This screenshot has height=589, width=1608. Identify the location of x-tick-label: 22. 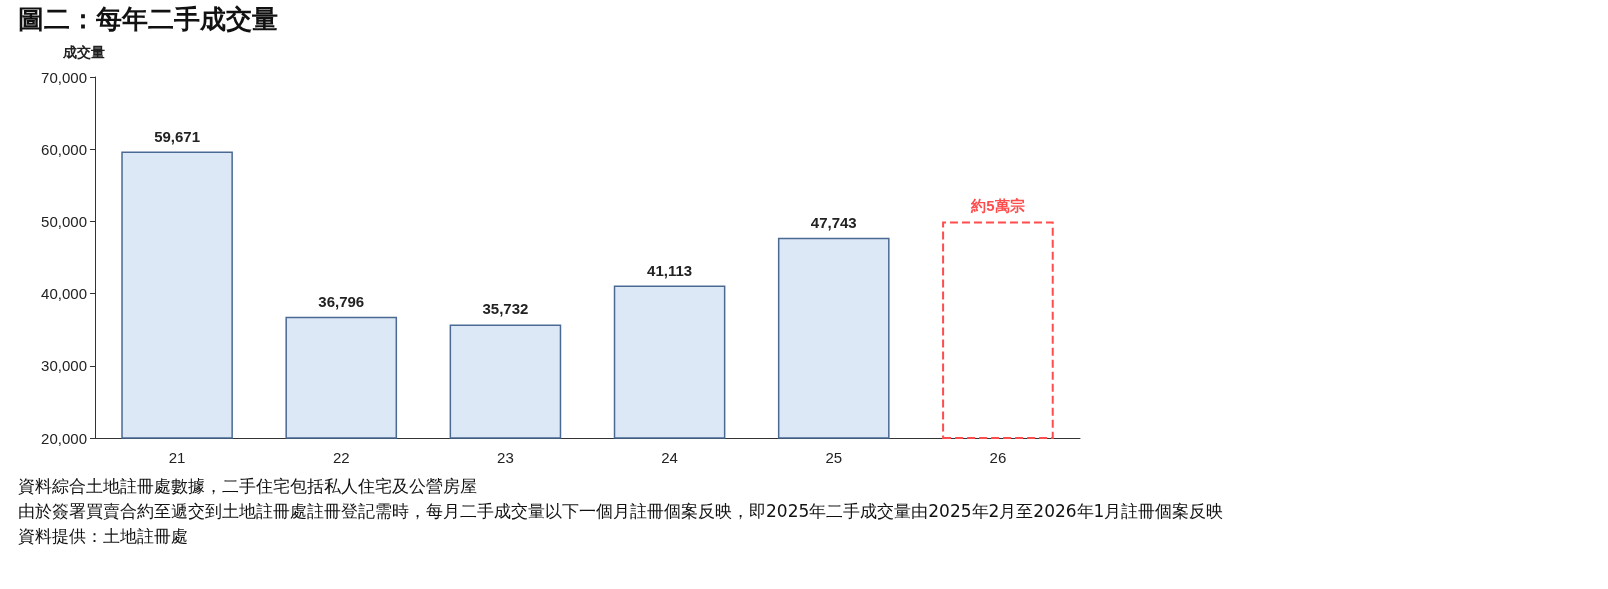
(341, 457).